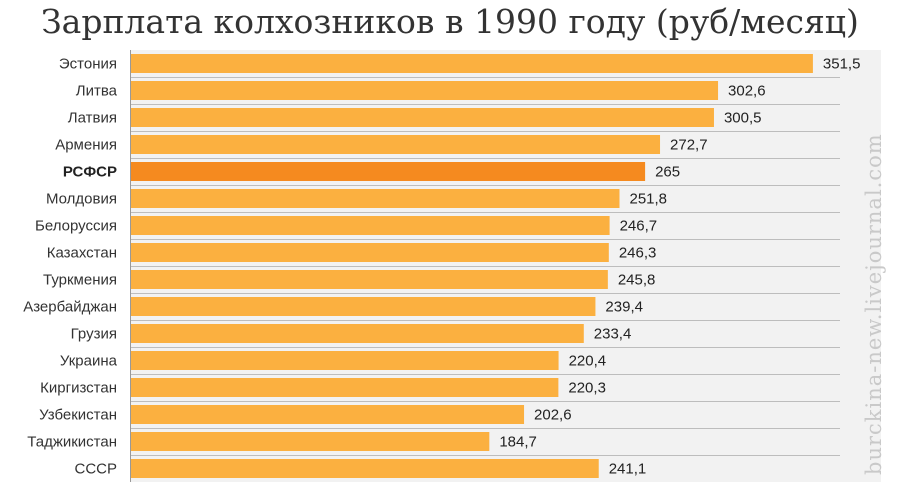 The height and width of the screenshot is (503, 900). Describe the element at coordinates (587, 388) in the screenshot. I see `value-label-12: 220,3` at that location.